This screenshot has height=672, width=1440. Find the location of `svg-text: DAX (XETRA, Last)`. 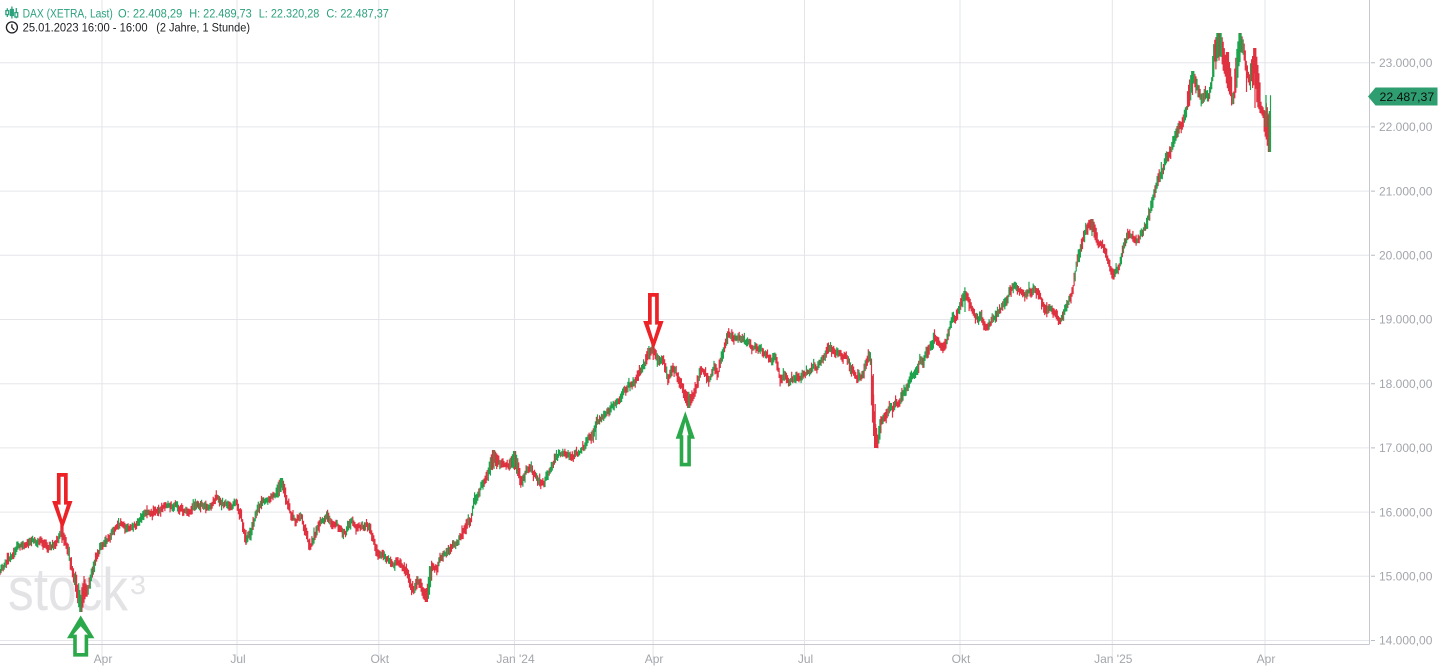

svg-text: DAX (XETRA, Last) is located at coordinates (68, 13).